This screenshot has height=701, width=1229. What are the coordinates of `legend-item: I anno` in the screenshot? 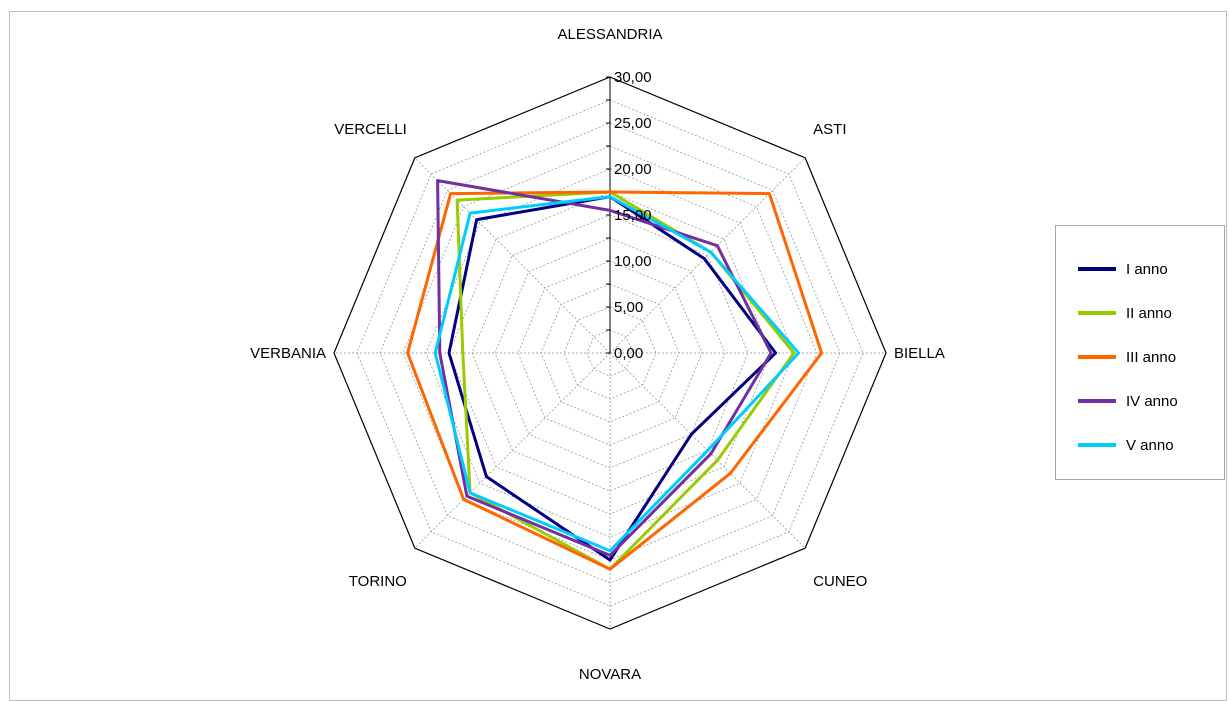 It's located at (1123, 269).